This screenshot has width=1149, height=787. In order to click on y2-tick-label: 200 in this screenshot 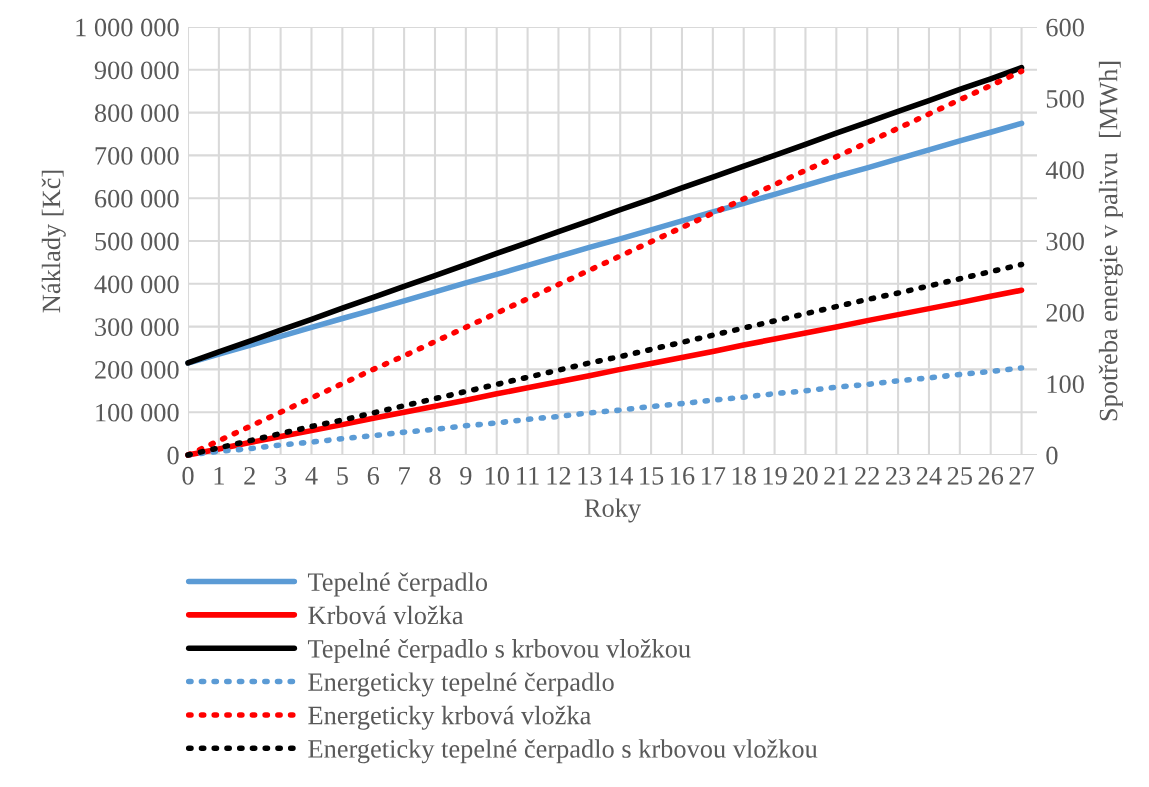, I will do `click(1065, 312)`.